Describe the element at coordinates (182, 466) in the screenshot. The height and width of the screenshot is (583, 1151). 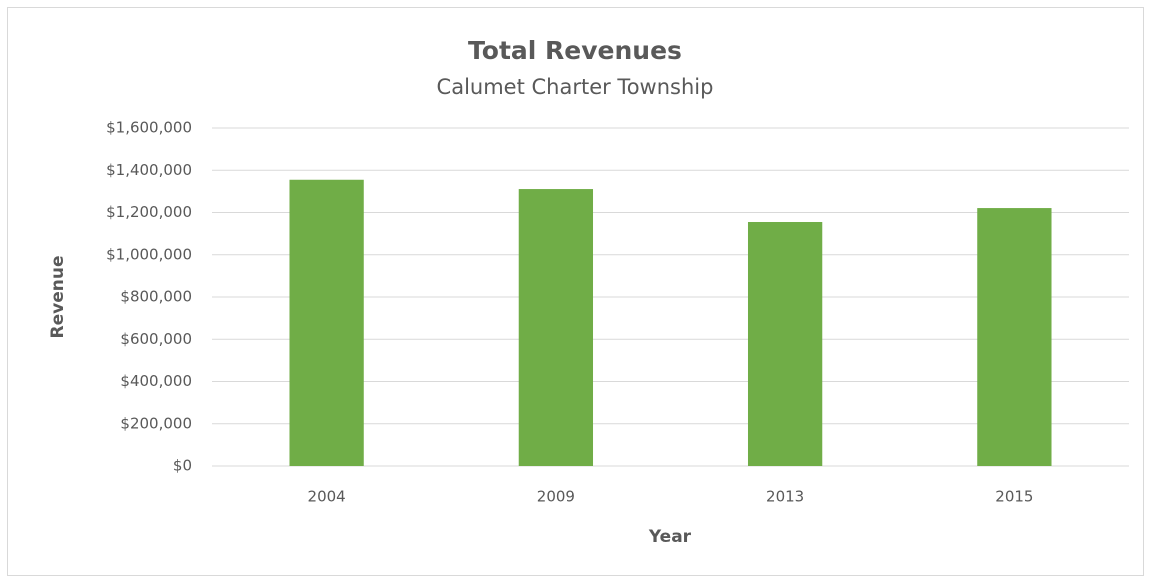
I see `y-tick-label: $0` at that location.